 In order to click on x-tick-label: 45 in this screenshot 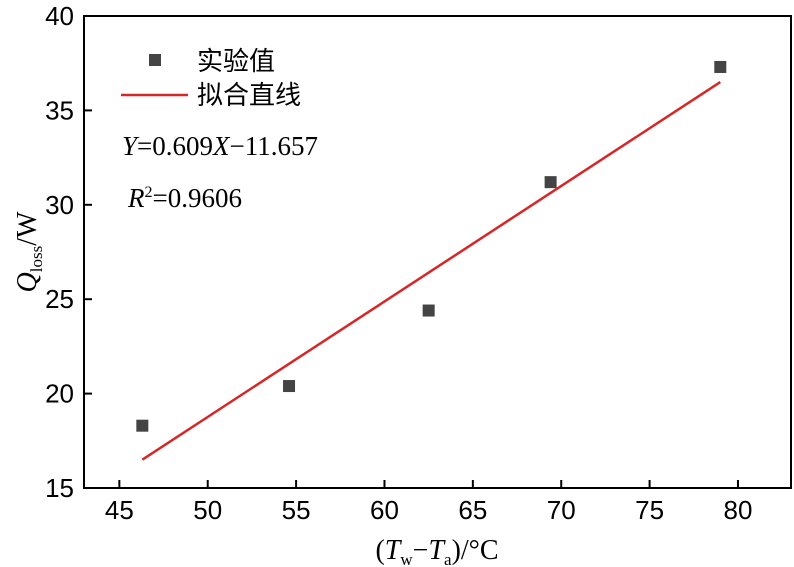, I will do `click(119, 510)`.